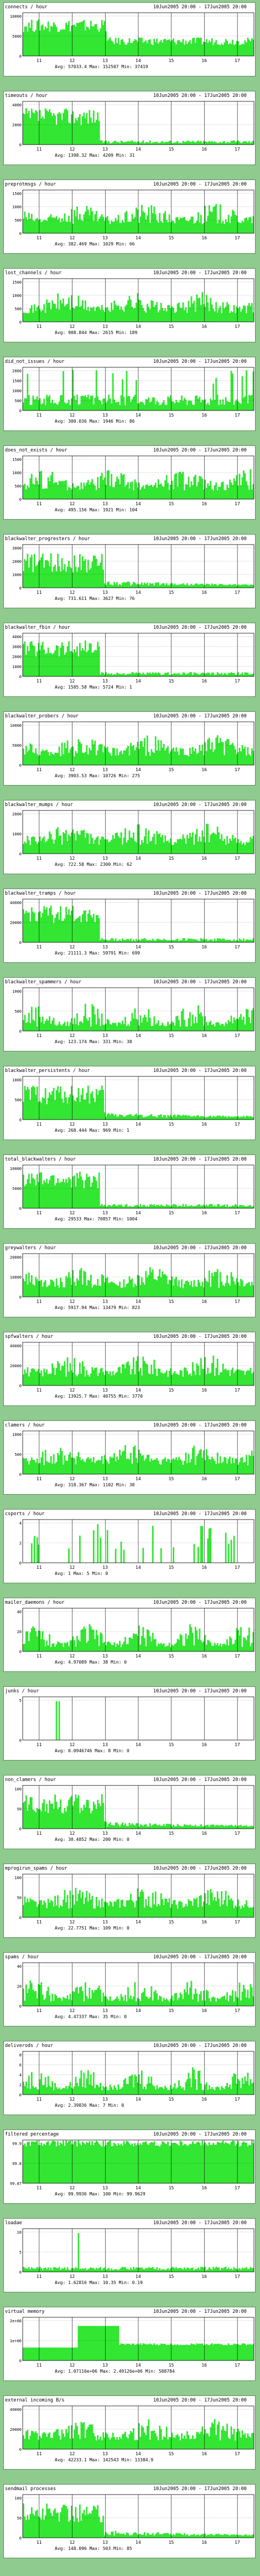  What do you see at coordinates (138, 237) in the screenshot?
I see `x-tick-label: 14` at bounding box center [138, 237].